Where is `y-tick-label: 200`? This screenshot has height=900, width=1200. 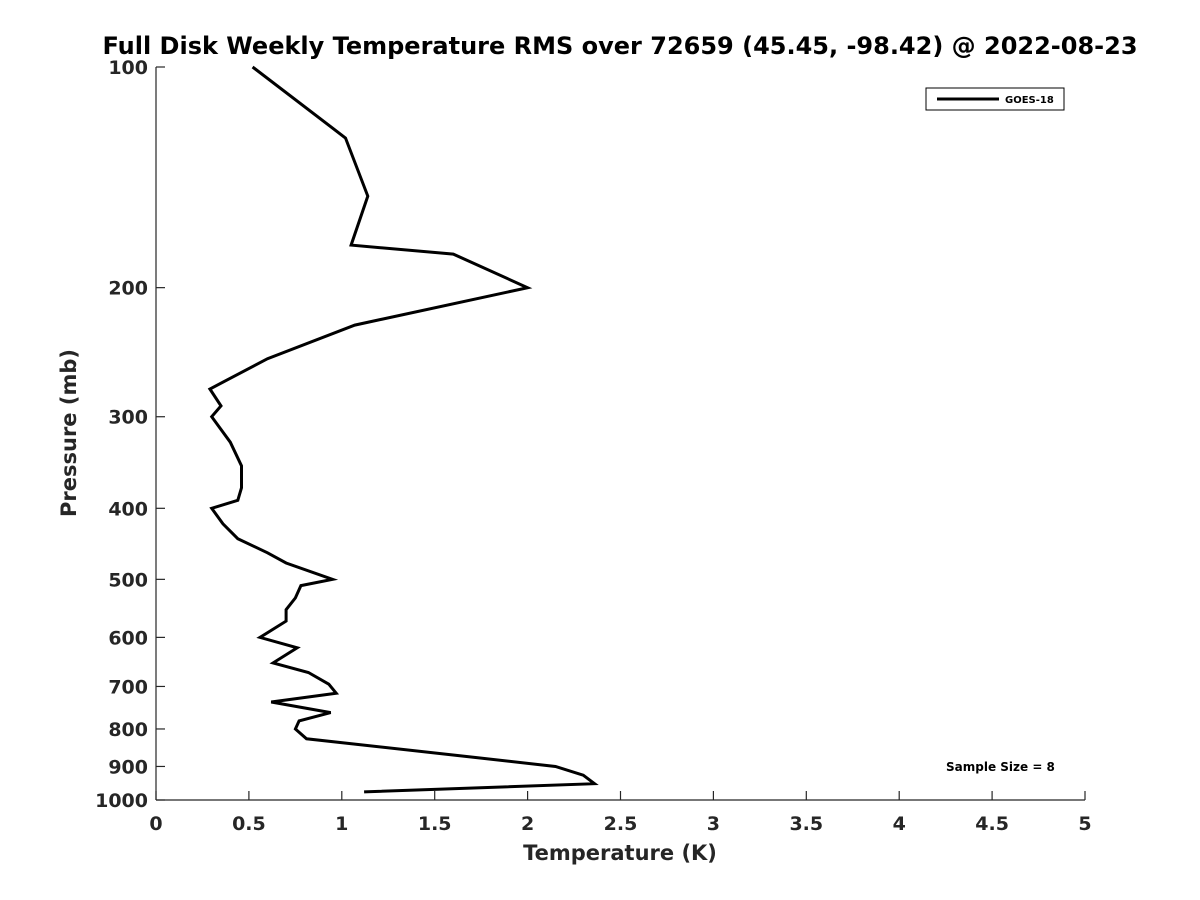
y-tick-label: 200 is located at coordinates (128, 289).